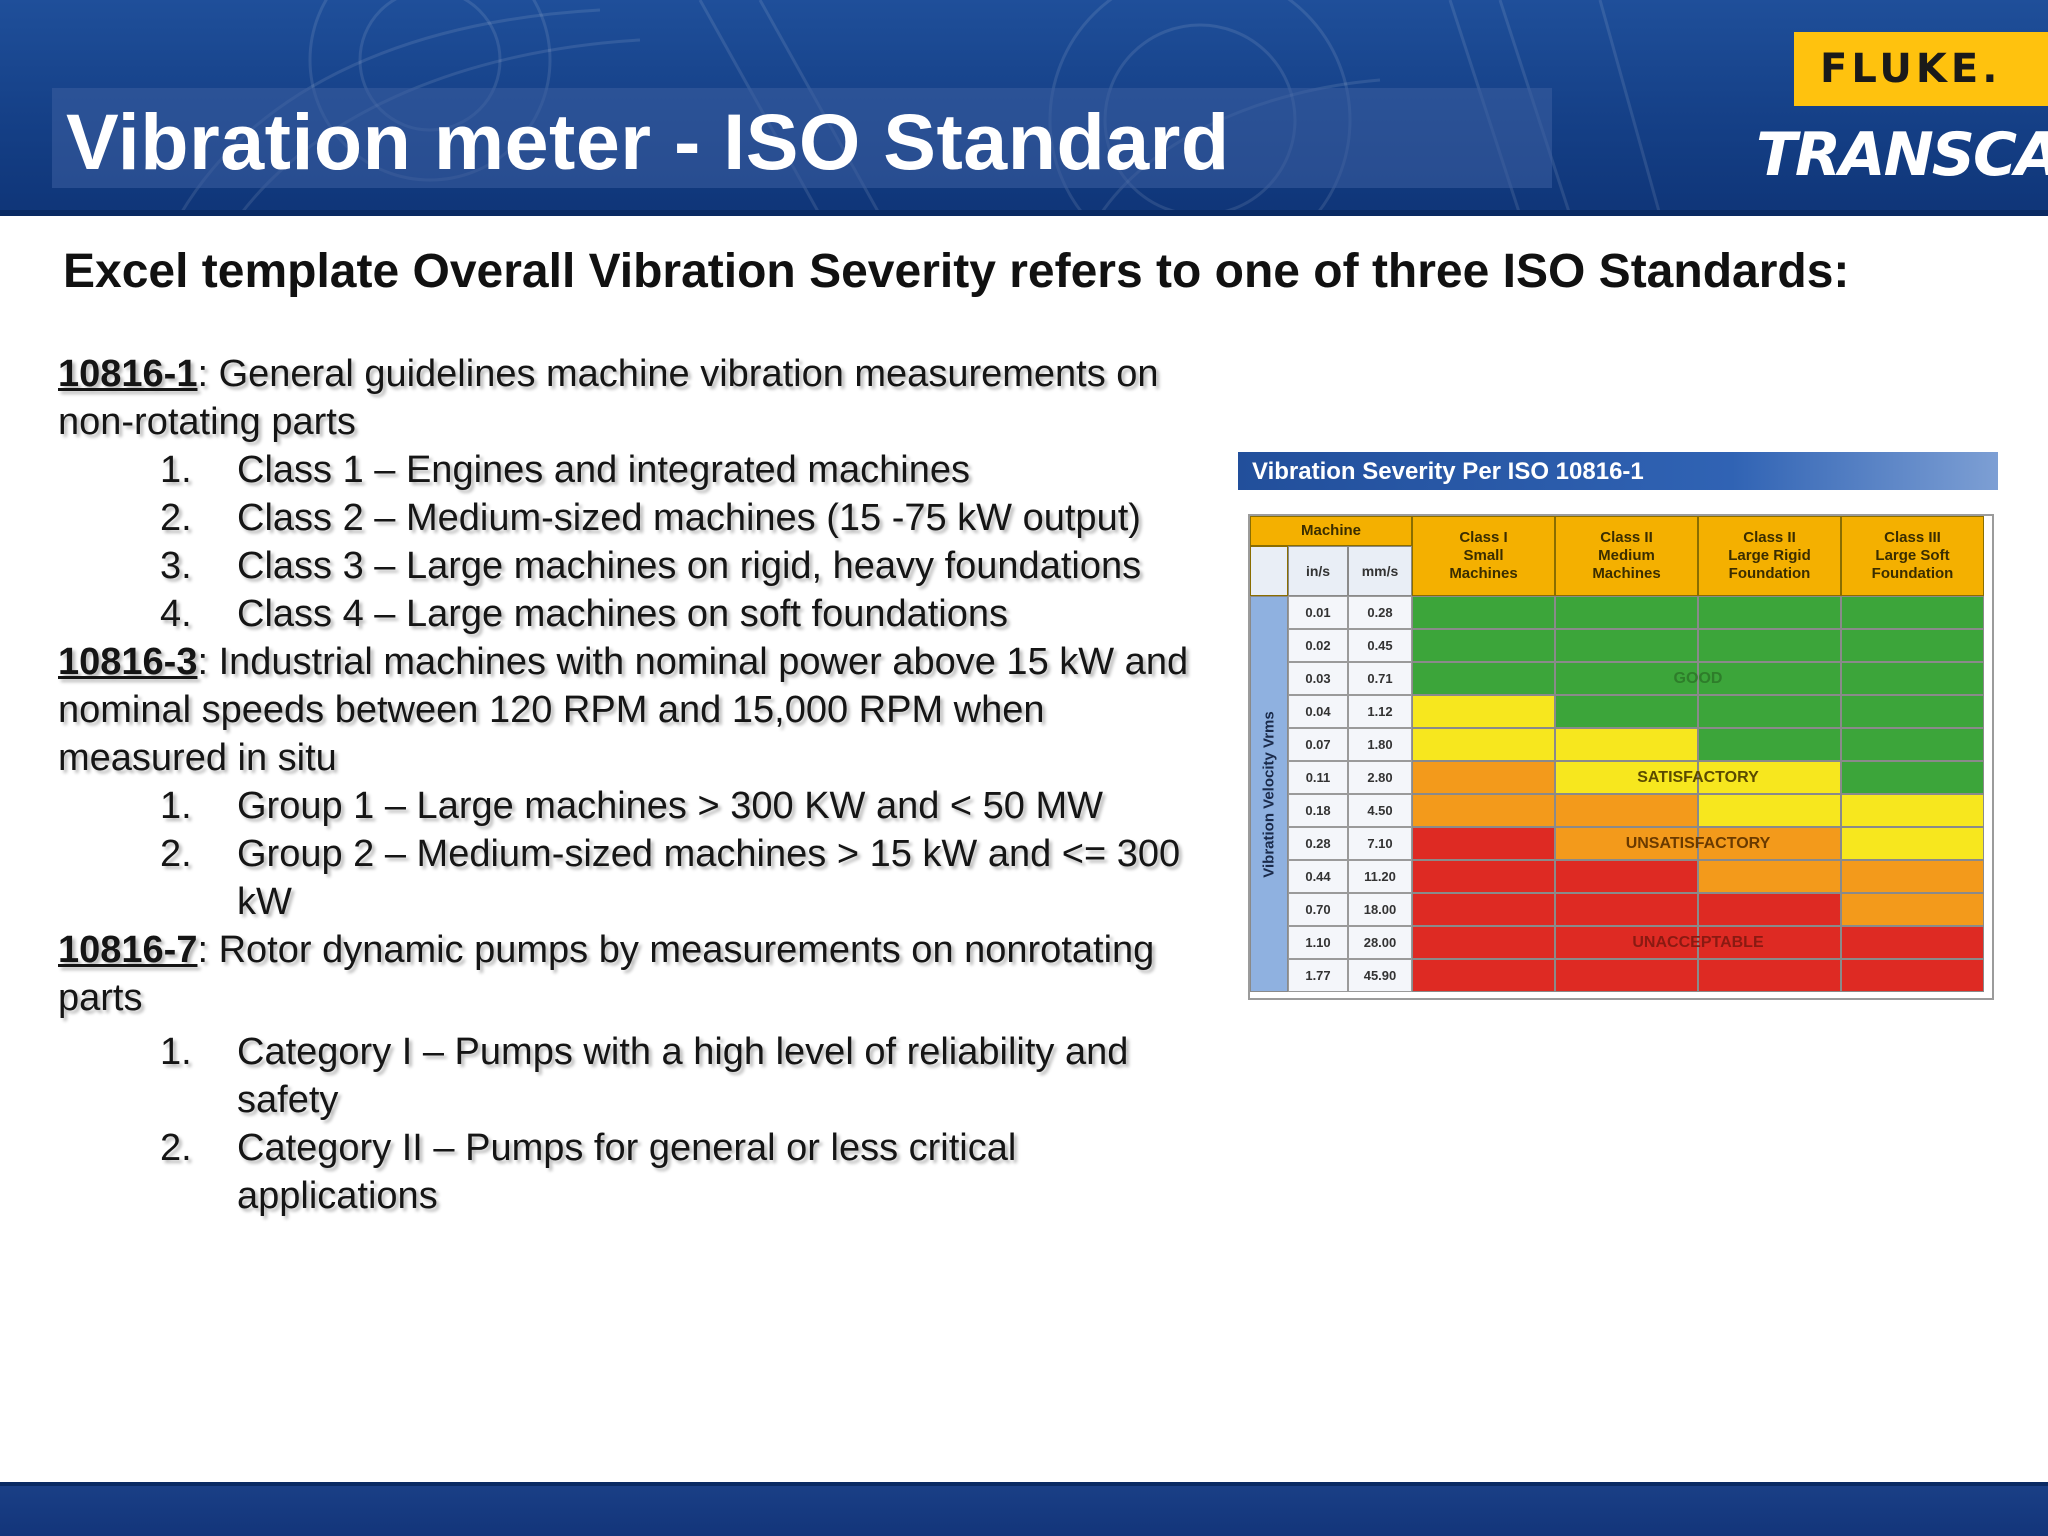  Describe the element at coordinates (1698, 777) in the screenshot. I see `zone-label: SATISFACTORY` at that location.